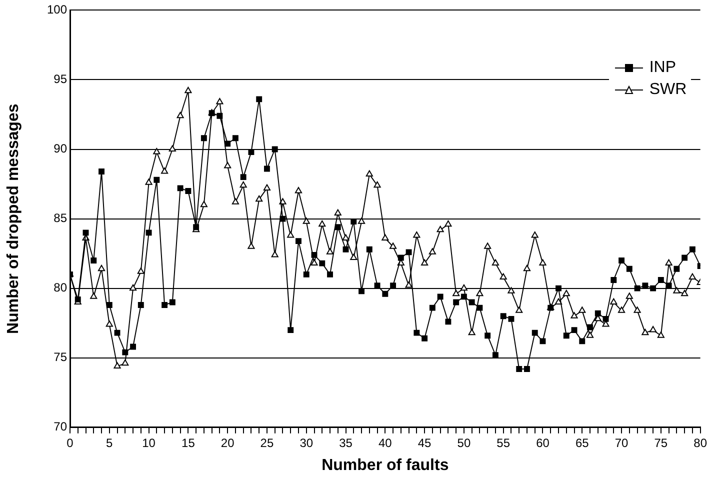  Describe the element at coordinates (61, 287) in the screenshot. I see `y-tick-label: 80` at that location.